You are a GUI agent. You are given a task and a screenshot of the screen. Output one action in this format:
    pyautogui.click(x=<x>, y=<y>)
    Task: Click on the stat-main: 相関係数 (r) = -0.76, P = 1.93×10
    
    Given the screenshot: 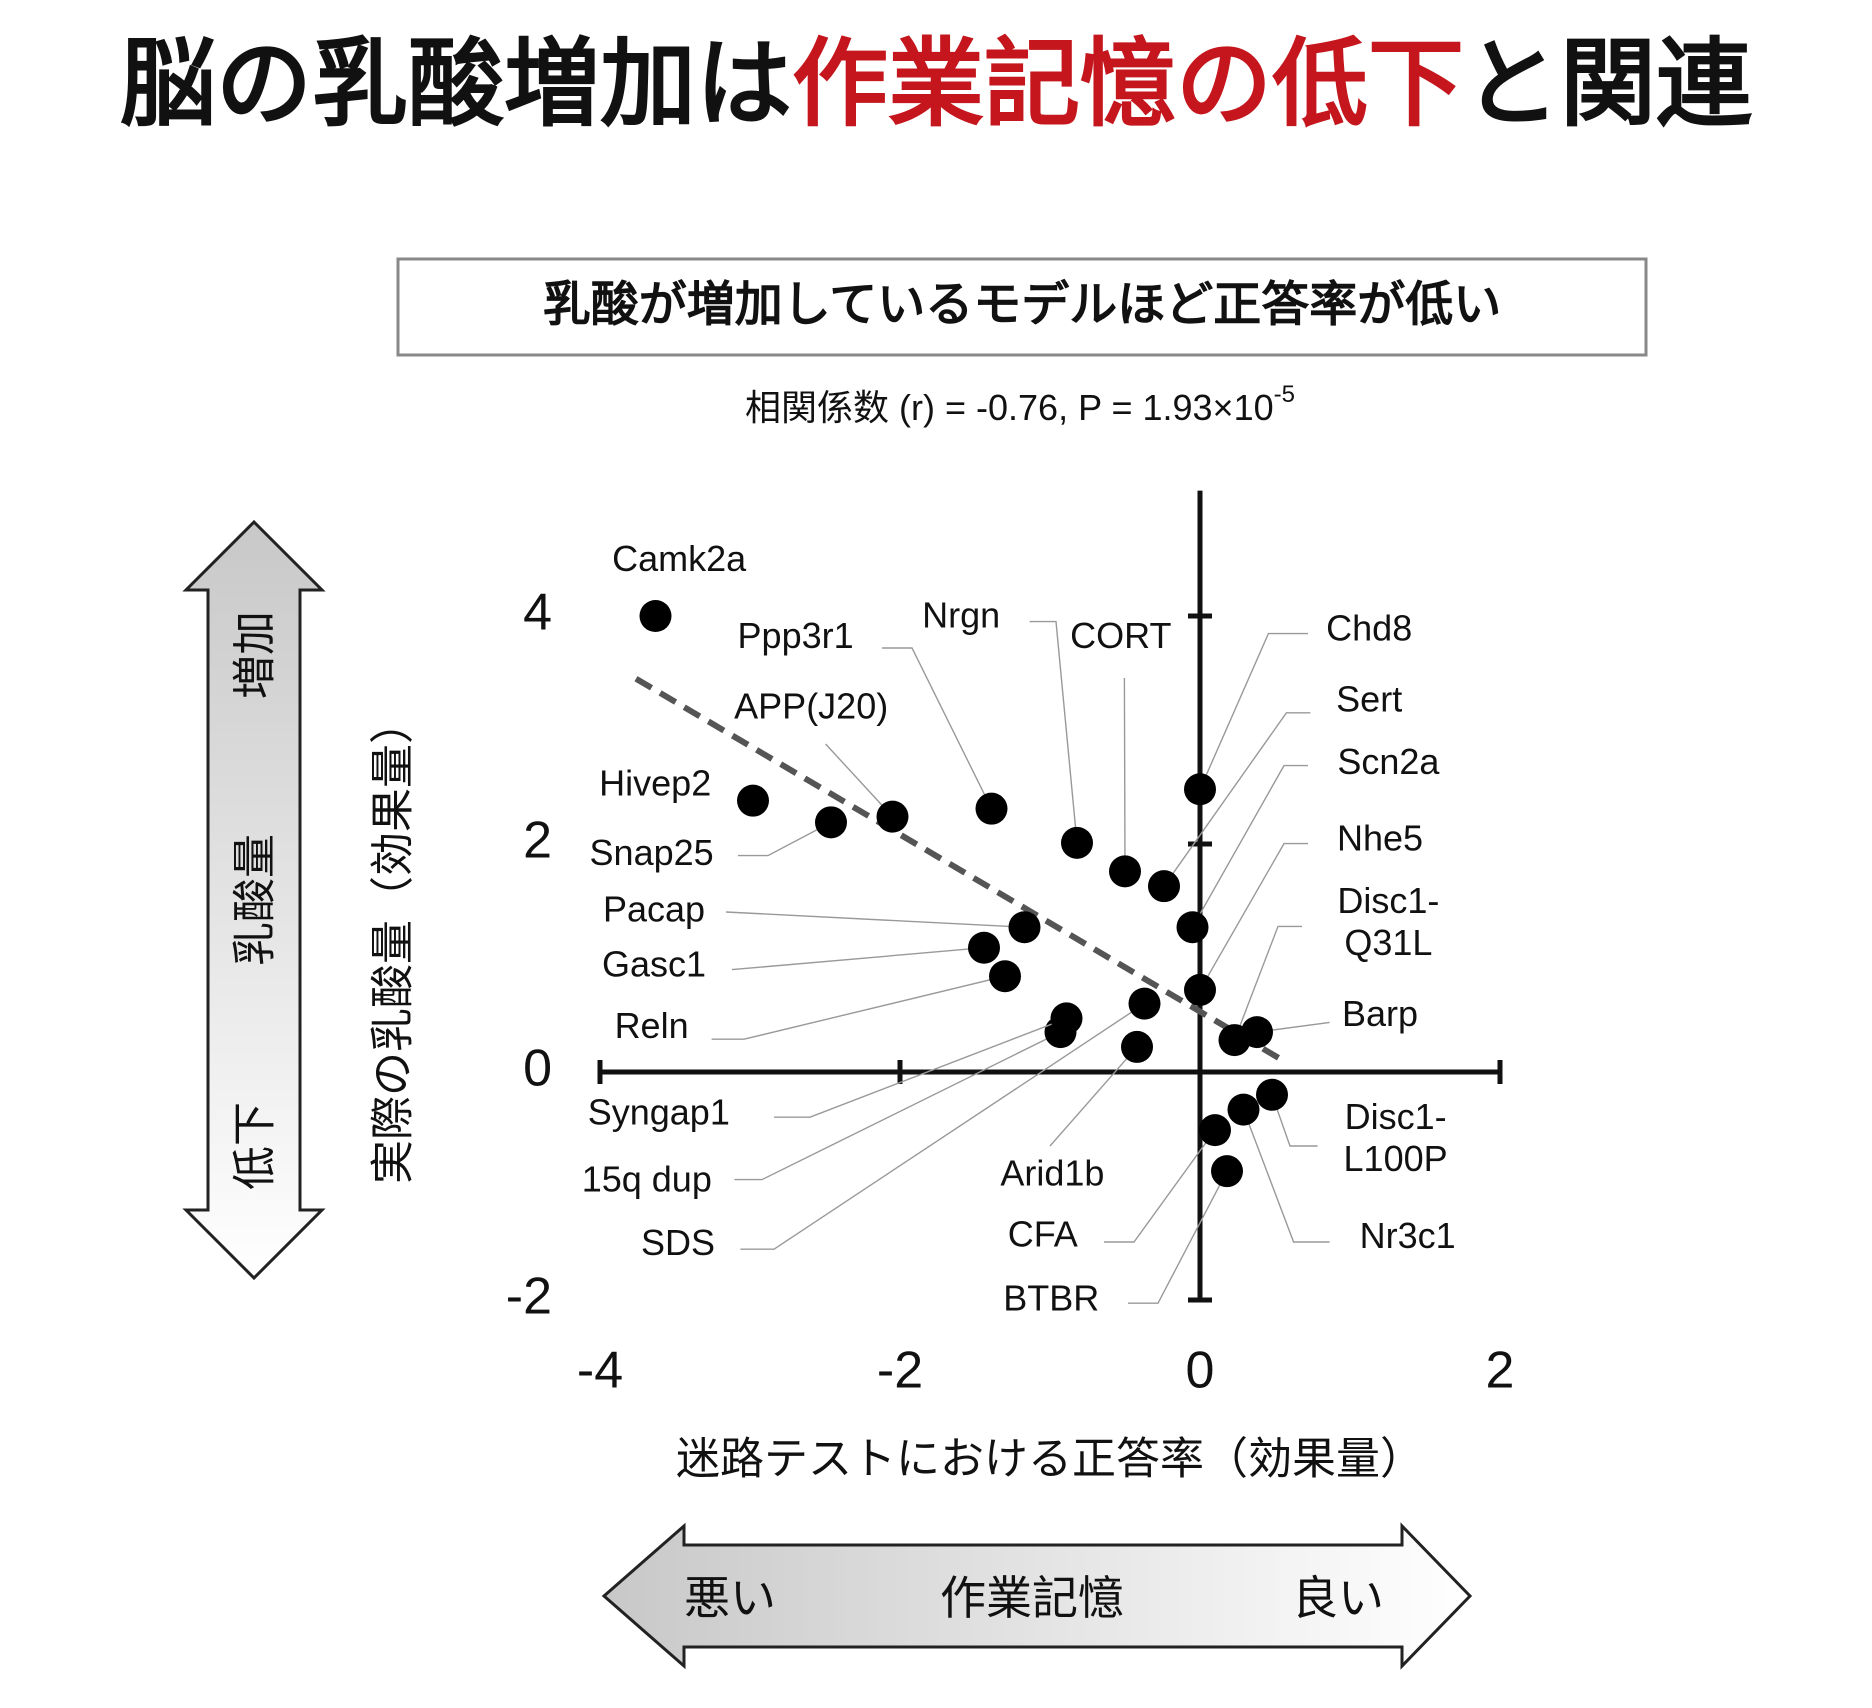 What is the action you would take?
    pyautogui.click(x=1009, y=407)
    